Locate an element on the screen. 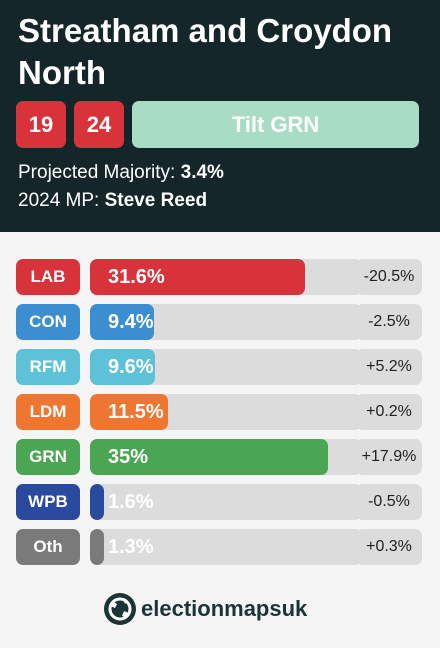 The height and width of the screenshot is (648, 440). tilt-label: Tilt GRN is located at coordinates (275, 124).